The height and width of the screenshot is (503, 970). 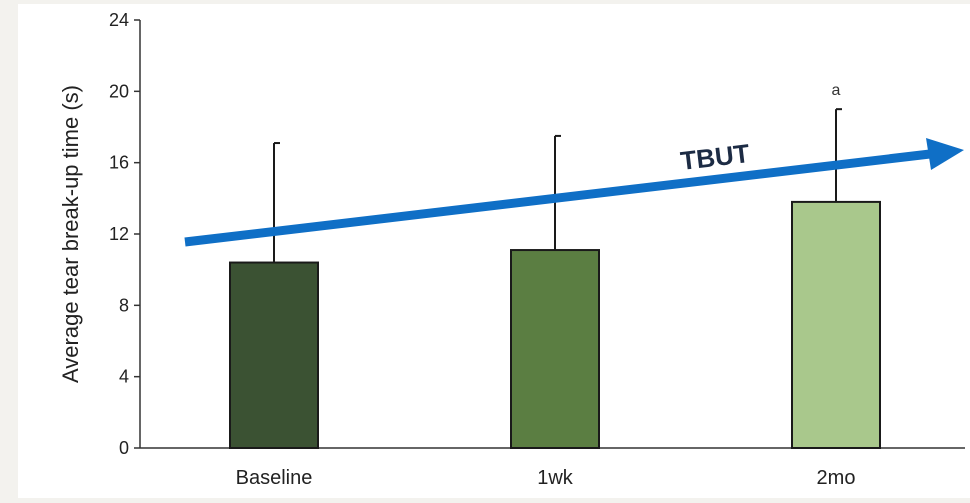 I want to click on trend-arrow-head, so click(x=945, y=154).